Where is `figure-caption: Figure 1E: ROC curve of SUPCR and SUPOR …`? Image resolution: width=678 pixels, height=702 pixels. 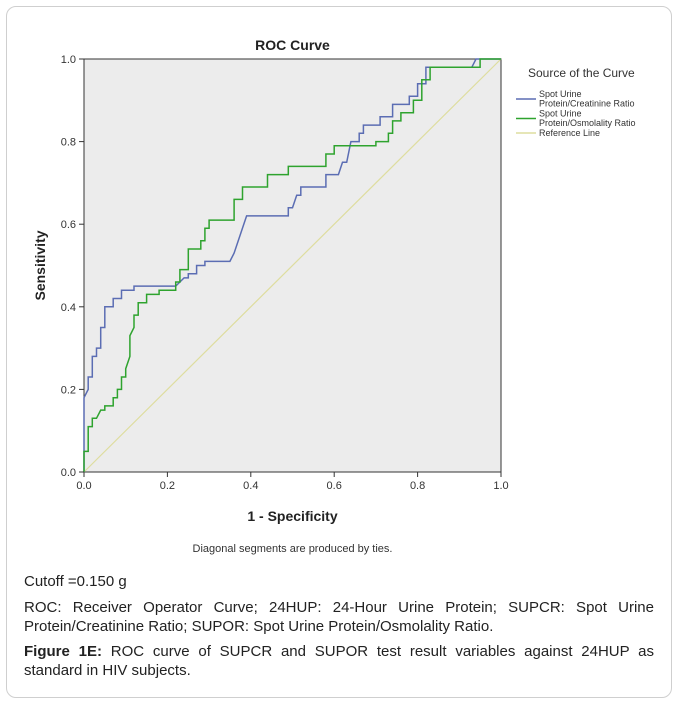
figure-caption: Figure 1E: ROC curve of SUPCR and SUPOR … is located at coordinates (339, 661).